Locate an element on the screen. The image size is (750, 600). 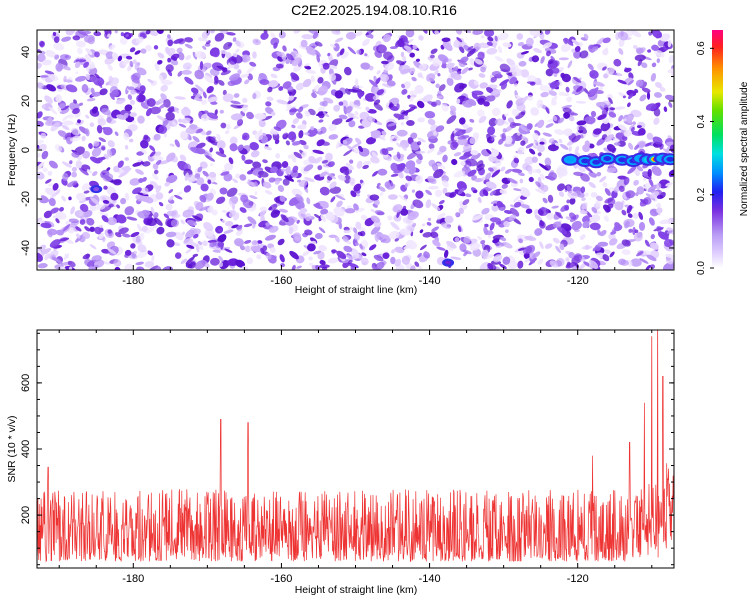
y-tick-label: 20 is located at coordinates (26, 101).